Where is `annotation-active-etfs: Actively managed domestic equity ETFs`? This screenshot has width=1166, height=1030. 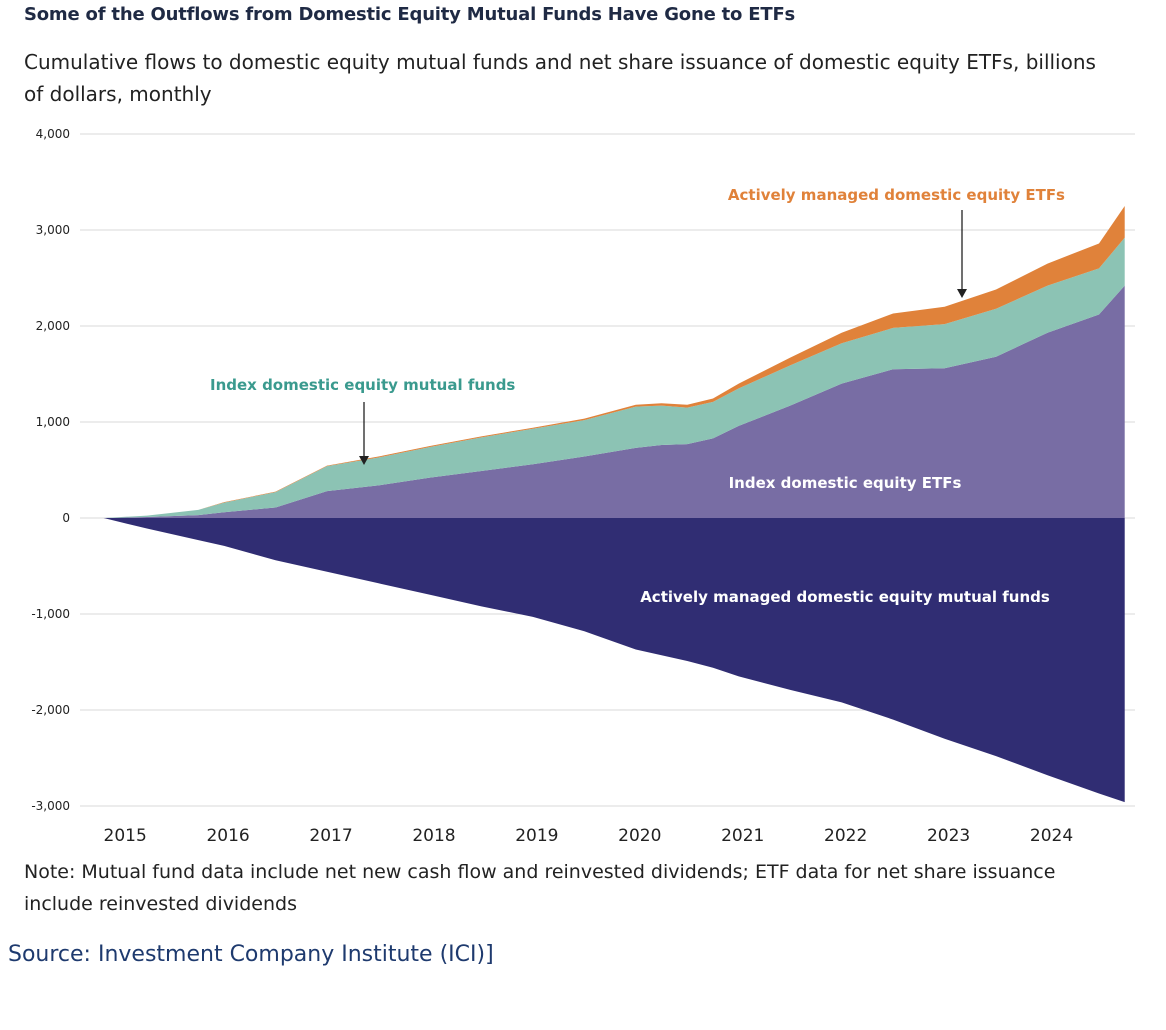 annotation-active-etfs: Actively managed domestic equity ETFs is located at coordinates (896, 195).